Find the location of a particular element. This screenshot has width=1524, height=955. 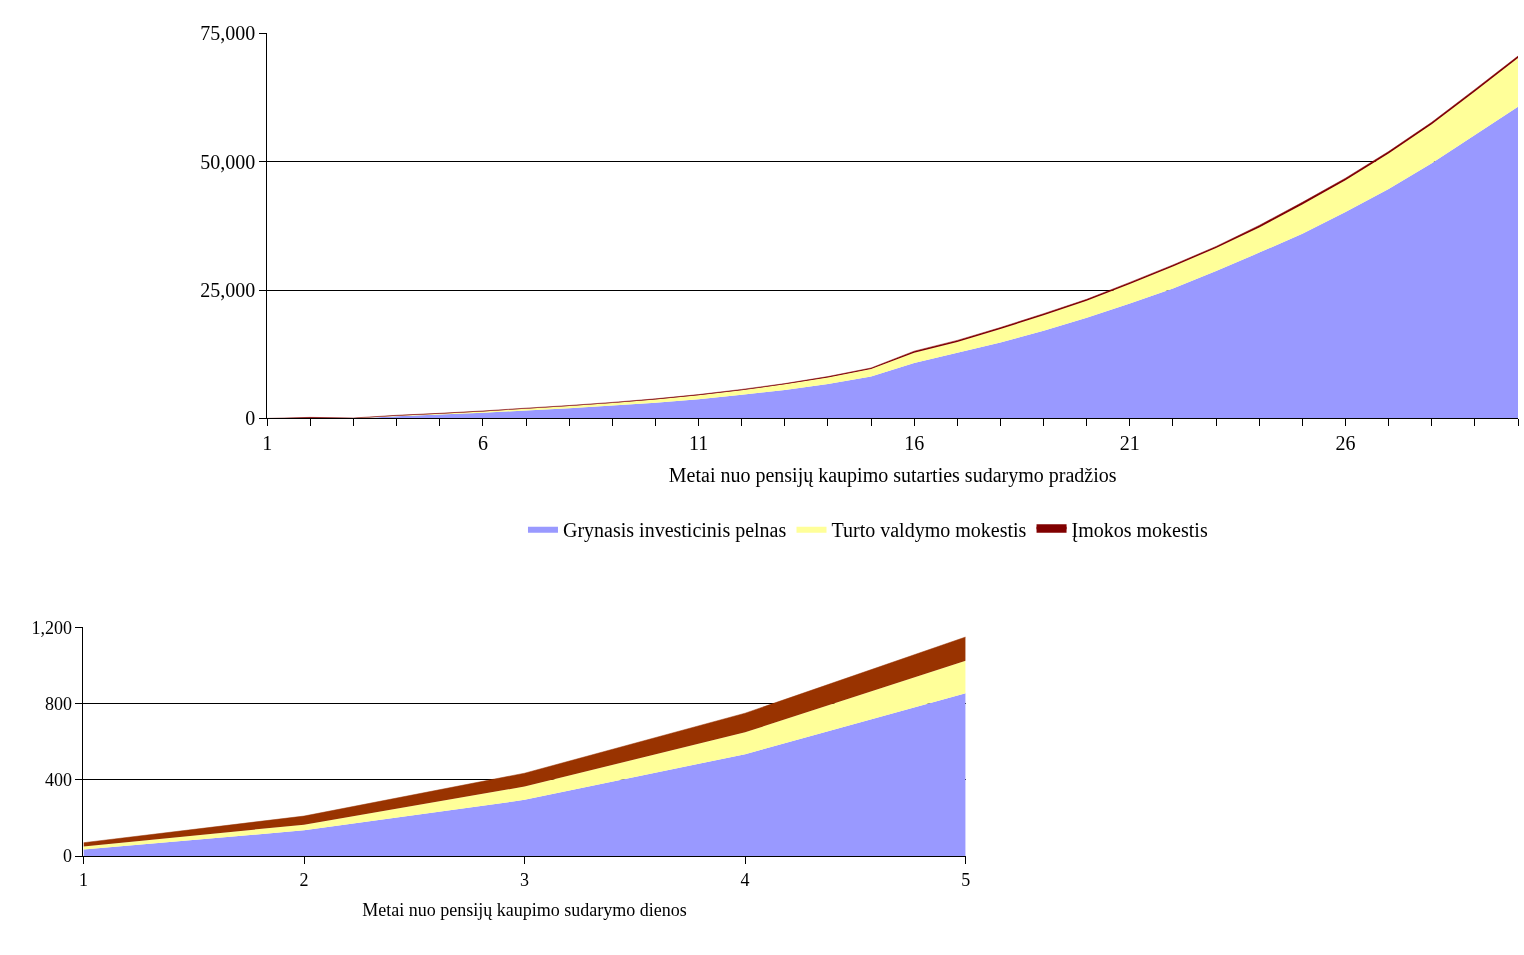

x-tick-label: 26 is located at coordinates (1345, 443).